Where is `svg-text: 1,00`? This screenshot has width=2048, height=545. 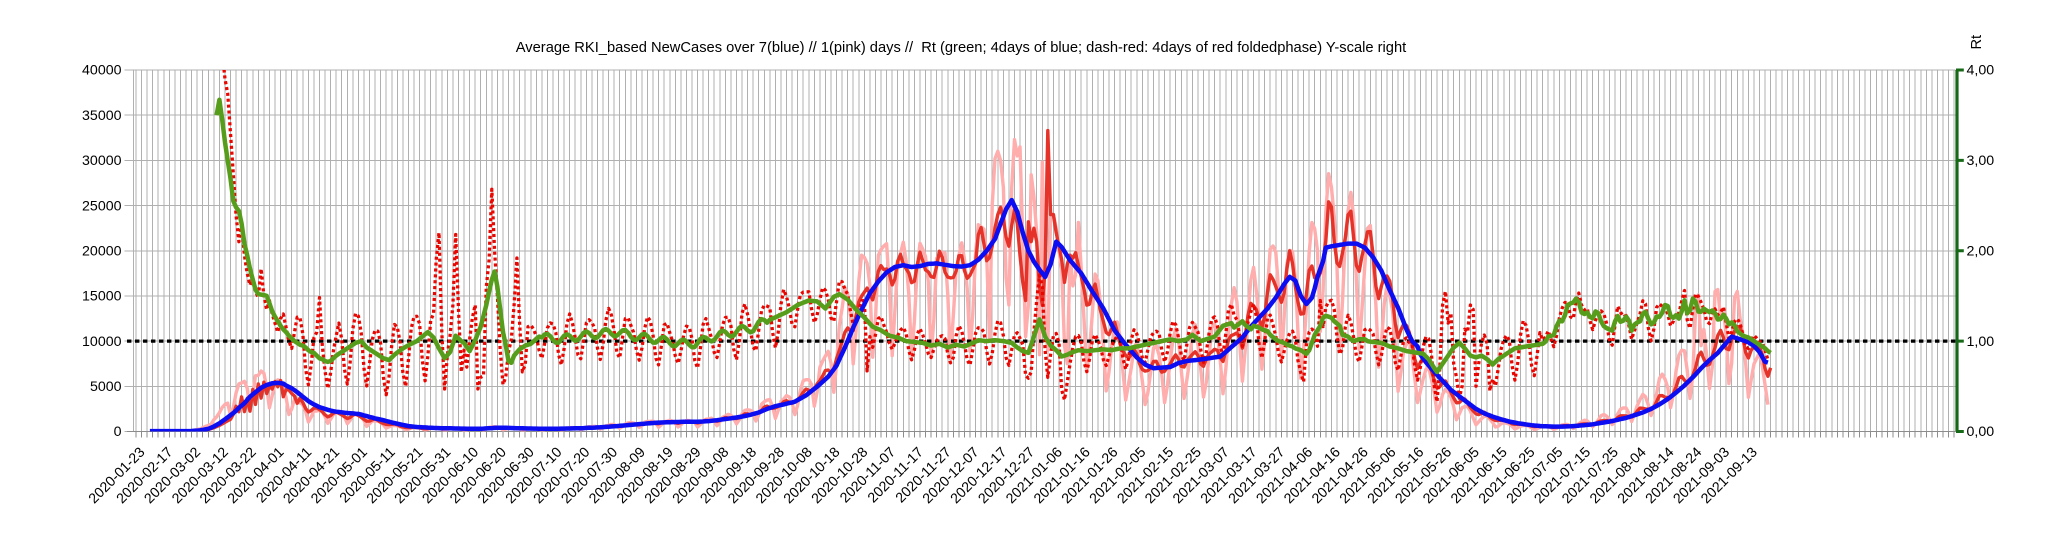 svg-text: 1,00 is located at coordinates (1981, 342).